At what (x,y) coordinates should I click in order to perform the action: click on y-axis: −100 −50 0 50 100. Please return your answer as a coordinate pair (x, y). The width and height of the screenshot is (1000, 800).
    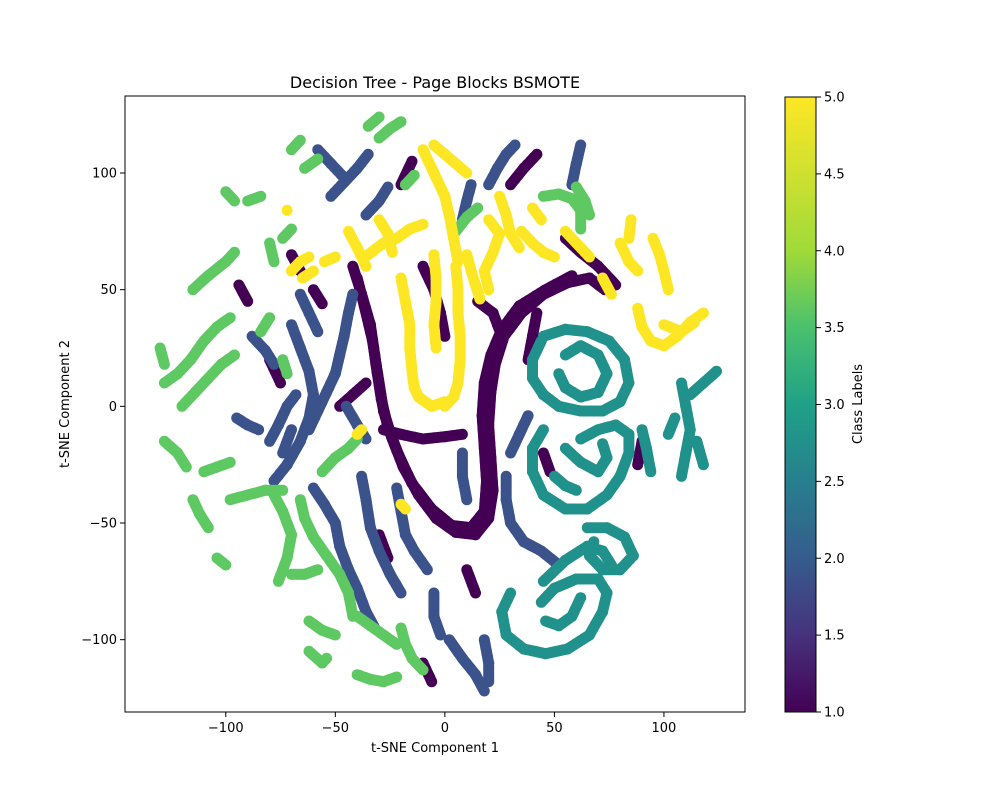
    Looking at the image, I should click on (103, 407).